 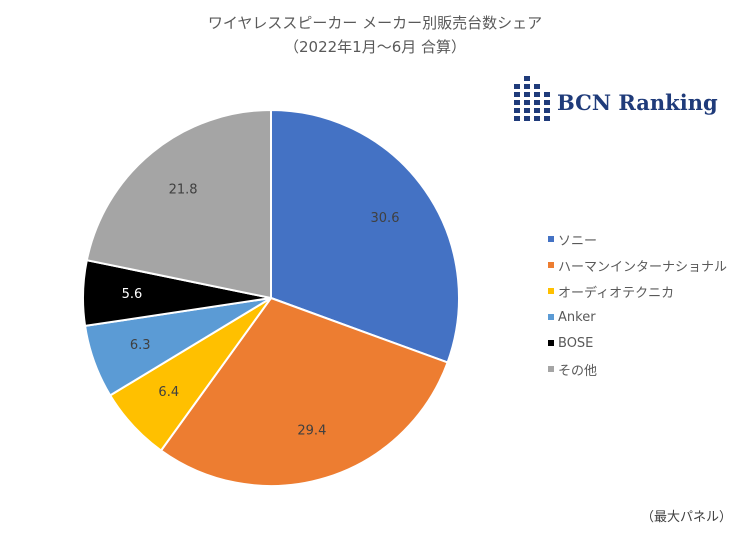 I want to click on legend-label: Anker, so click(x=577, y=317).